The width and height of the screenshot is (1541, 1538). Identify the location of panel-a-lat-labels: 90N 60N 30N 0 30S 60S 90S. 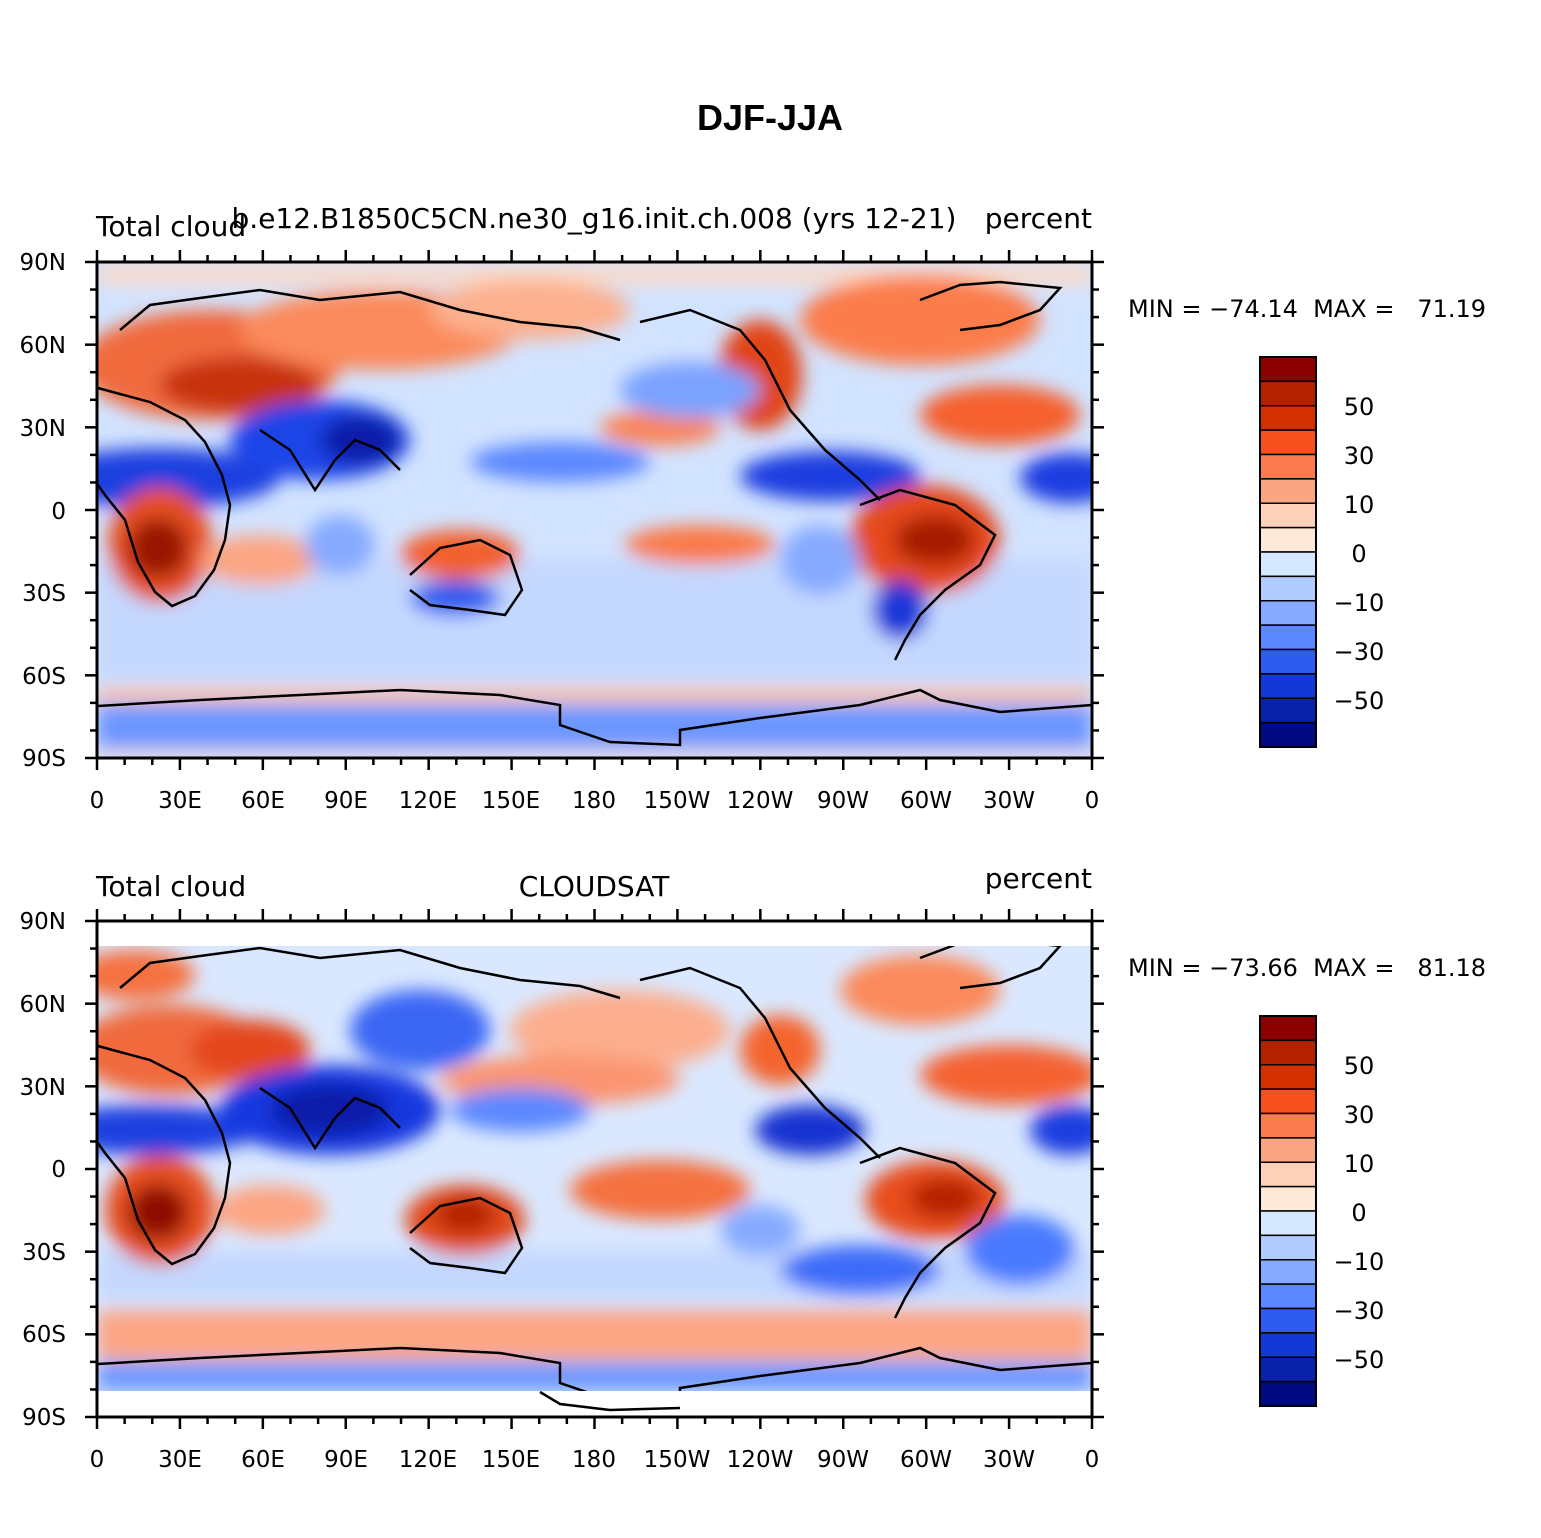
(43, 511).